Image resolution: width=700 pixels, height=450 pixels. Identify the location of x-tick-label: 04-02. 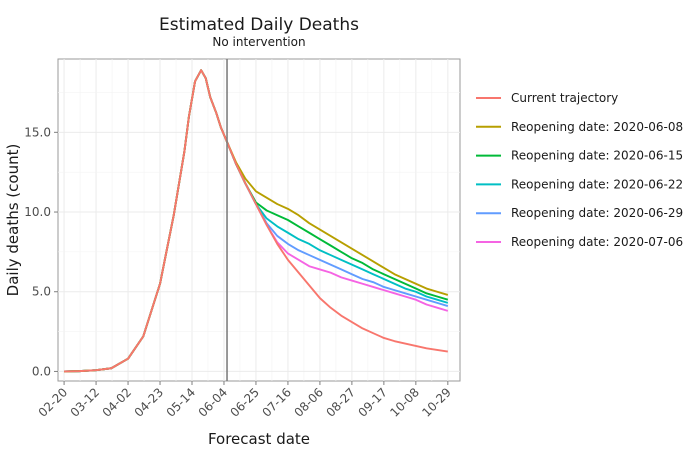
(117, 402).